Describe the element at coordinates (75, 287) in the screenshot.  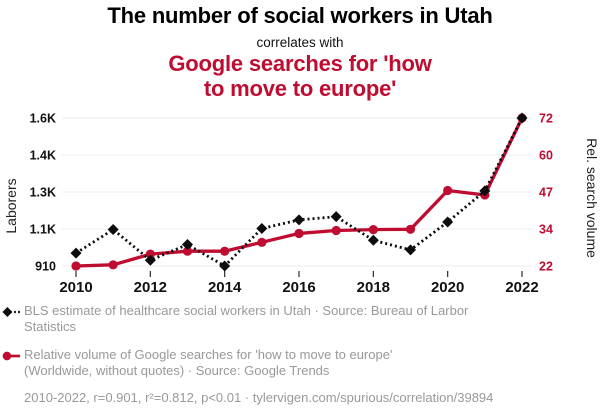
I see `x-axis-tick-label: 2010` at that location.